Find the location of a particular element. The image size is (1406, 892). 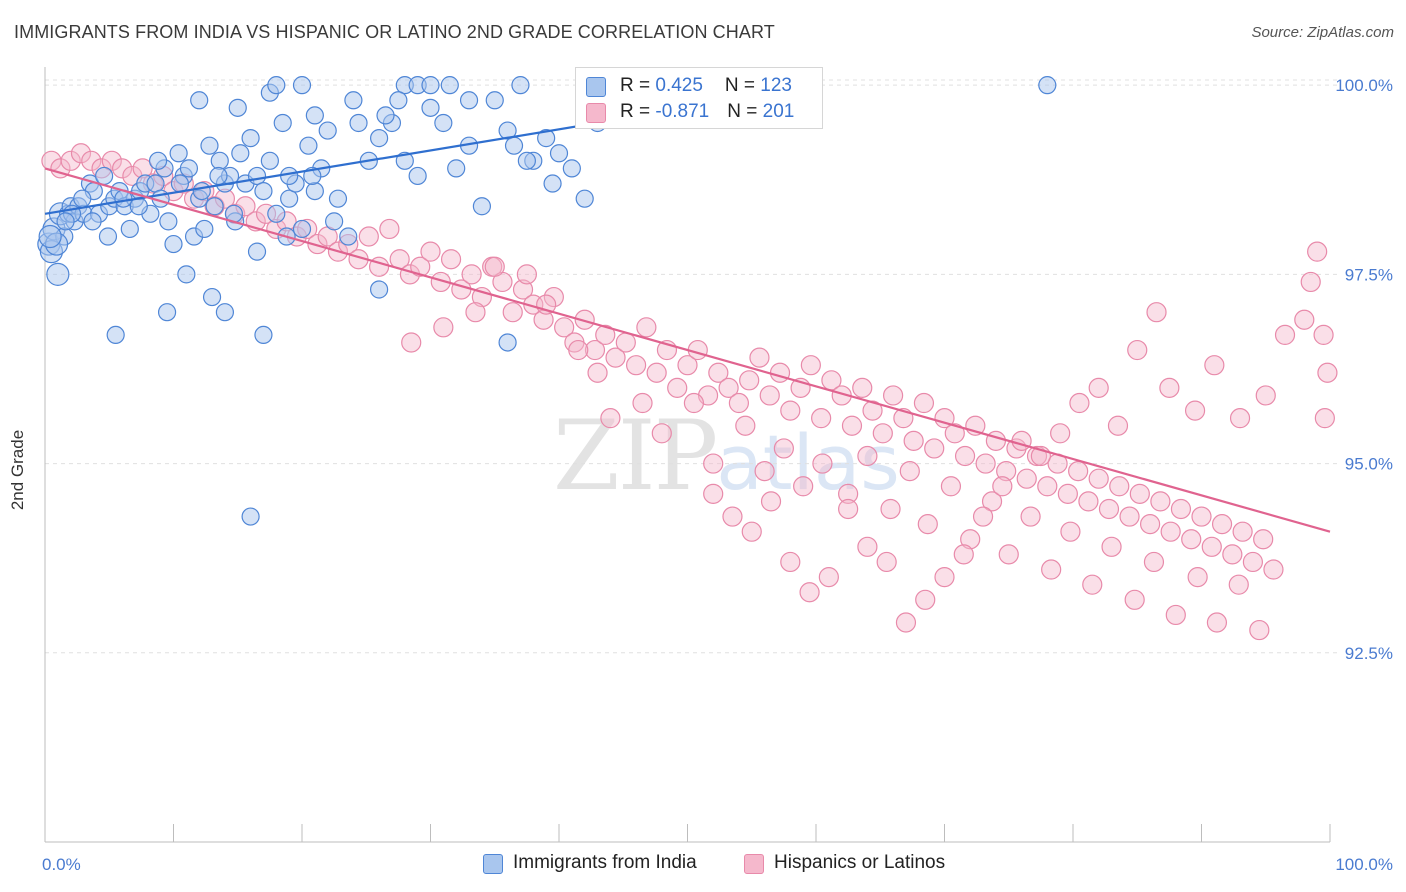

legend-item-hispanic-label: Hispanics or Latinos is located at coordinates (860, 862).